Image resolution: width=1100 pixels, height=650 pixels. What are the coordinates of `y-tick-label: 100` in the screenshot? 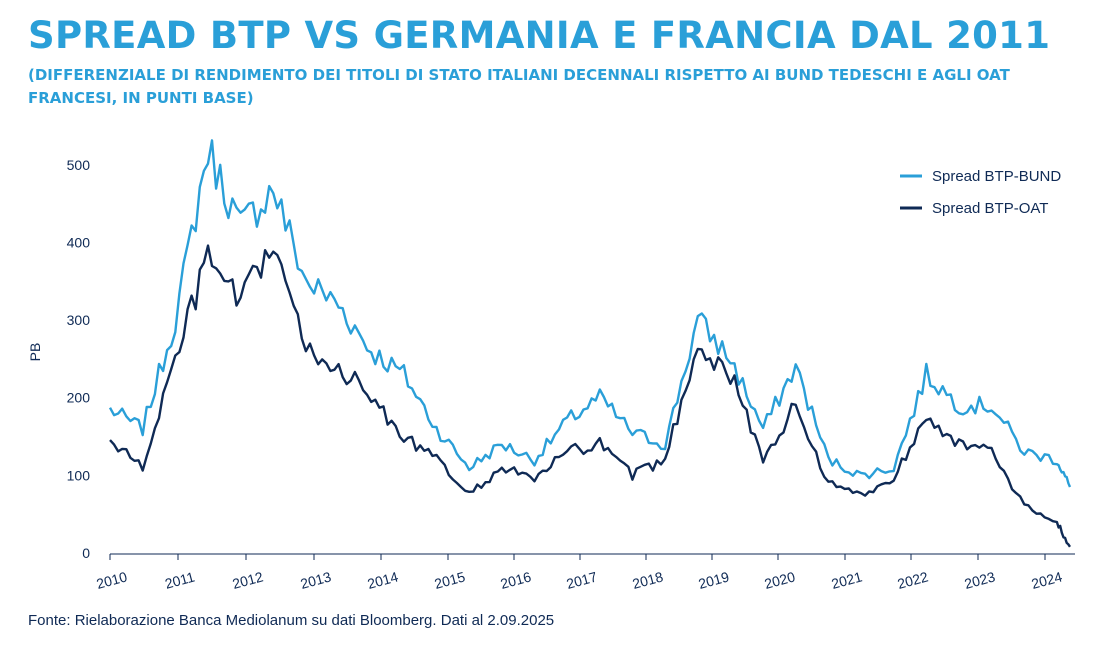 It's located at (79, 475).